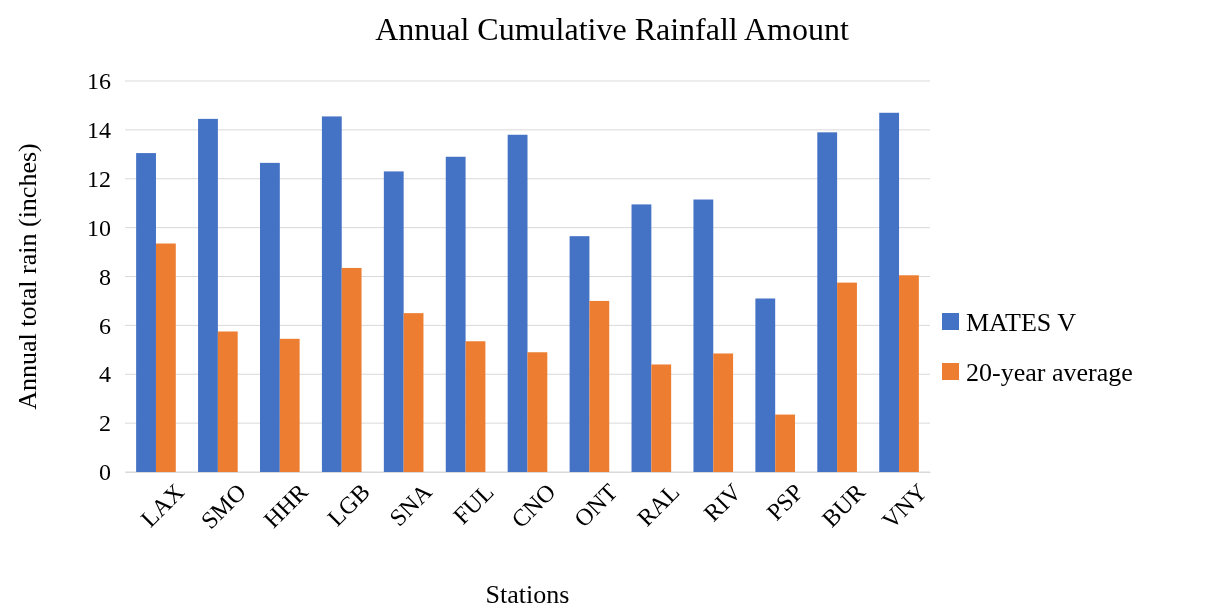 The image size is (1206, 609). I want to click on y-tick-label: 12, so click(99, 178).